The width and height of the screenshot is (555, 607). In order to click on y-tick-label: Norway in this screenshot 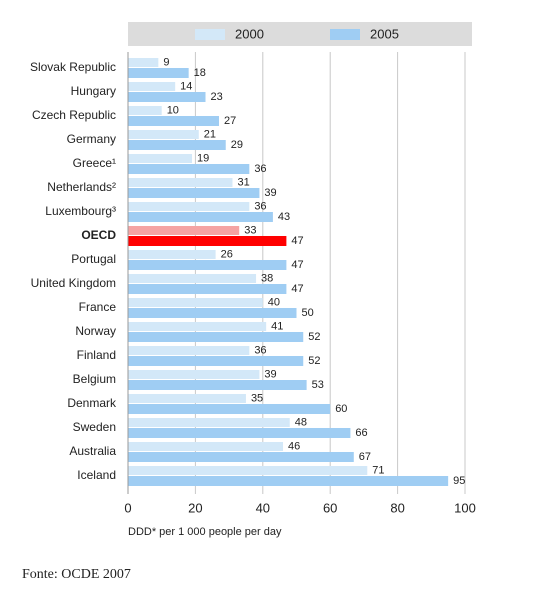, I will do `click(95, 331)`.